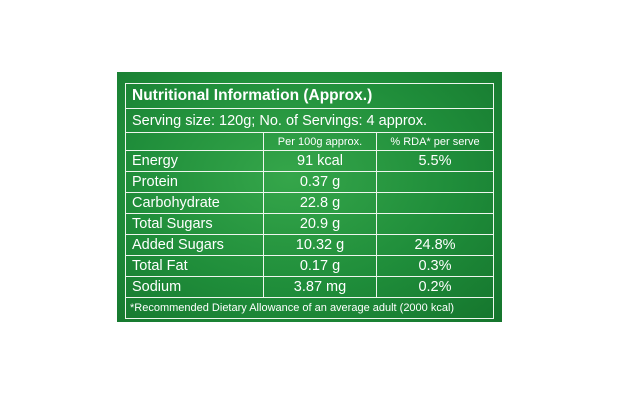 The height and width of the screenshot is (400, 620). What do you see at coordinates (195, 203) in the screenshot?
I see `nutrient-name: Carbohydrate` at bounding box center [195, 203].